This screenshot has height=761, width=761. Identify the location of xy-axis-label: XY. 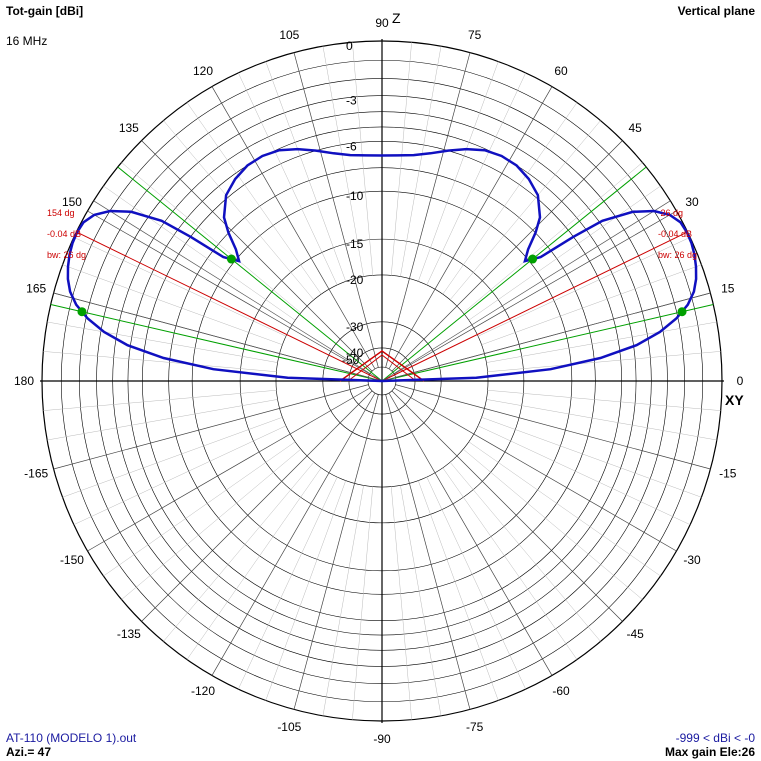
(734, 400).